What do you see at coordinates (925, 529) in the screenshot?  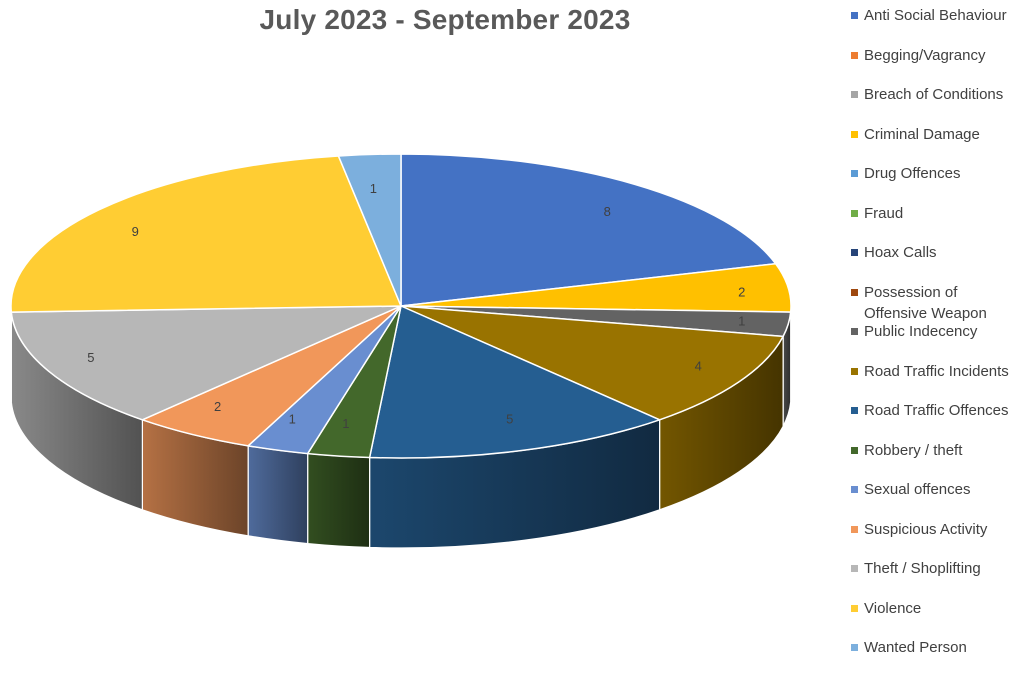 I see `legend-label: Suspicious Activity` at bounding box center [925, 529].